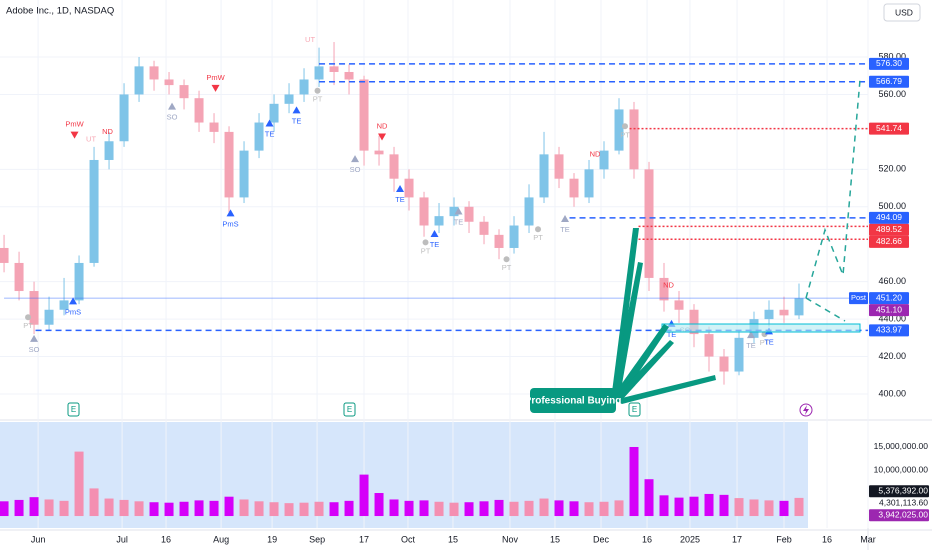 This screenshot has width=932, height=550. What do you see at coordinates (825, 309) in the screenshot?
I see `projection` at bounding box center [825, 309].